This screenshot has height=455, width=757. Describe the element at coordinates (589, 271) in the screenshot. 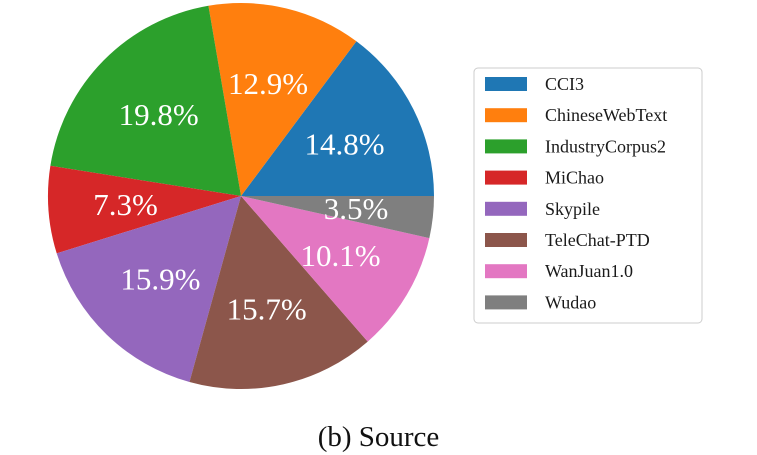

I see `legend-label-wanjuan1-0: WanJuan1.0` at that location.